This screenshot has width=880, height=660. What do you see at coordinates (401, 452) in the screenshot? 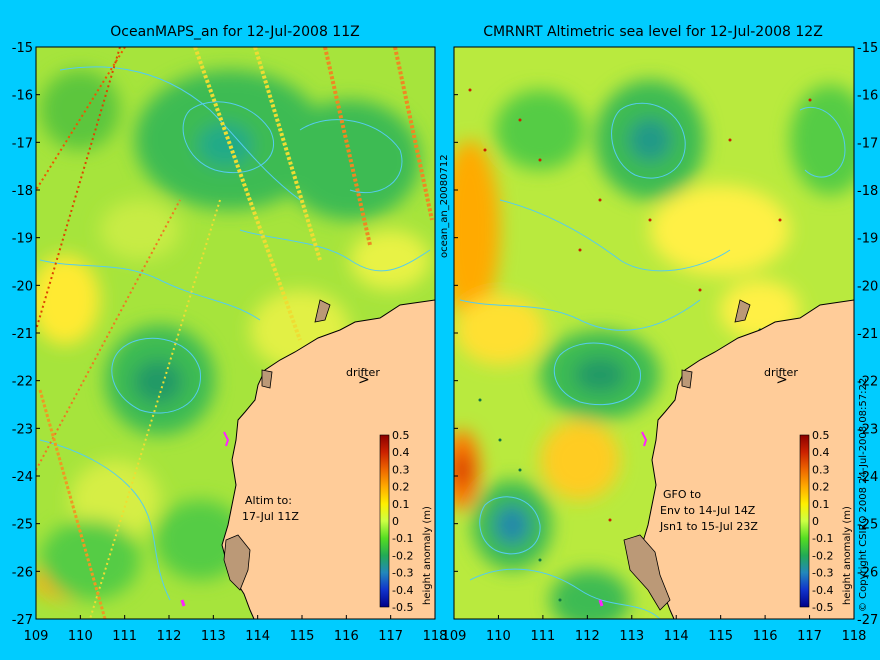
I see `left-colorbar-tick: 0.4` at bounding box center [401, 452].